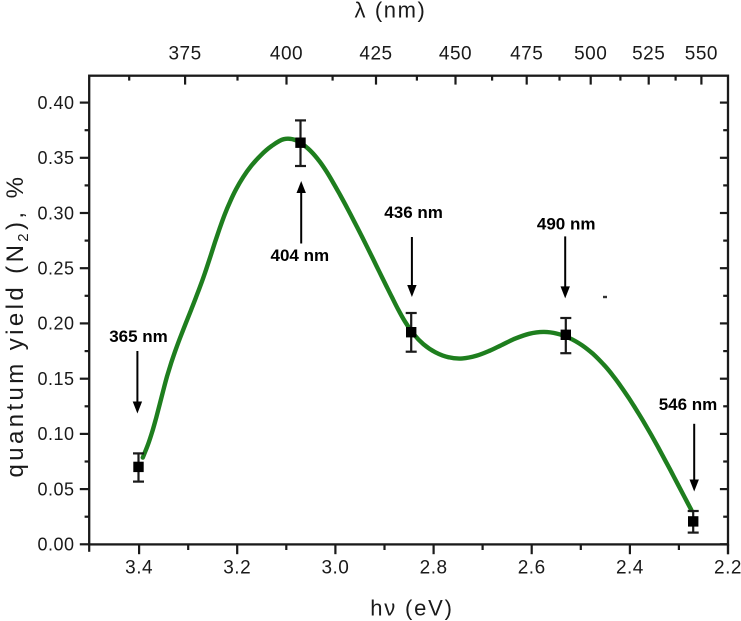  Describe the element at coordinates (648, 54) in the screenshot. I see `svg-text: 525` at that location.